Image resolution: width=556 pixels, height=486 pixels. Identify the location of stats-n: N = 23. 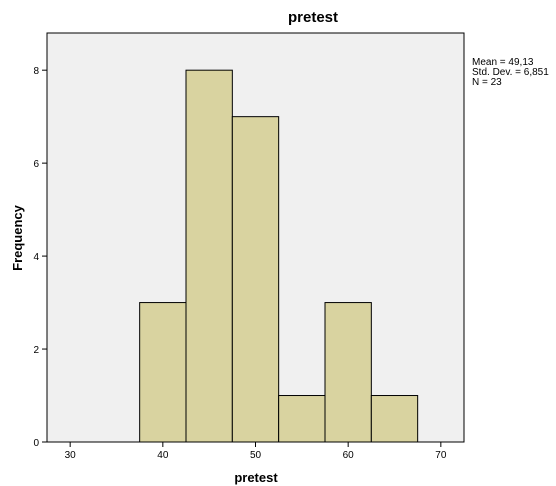
(487, 82).